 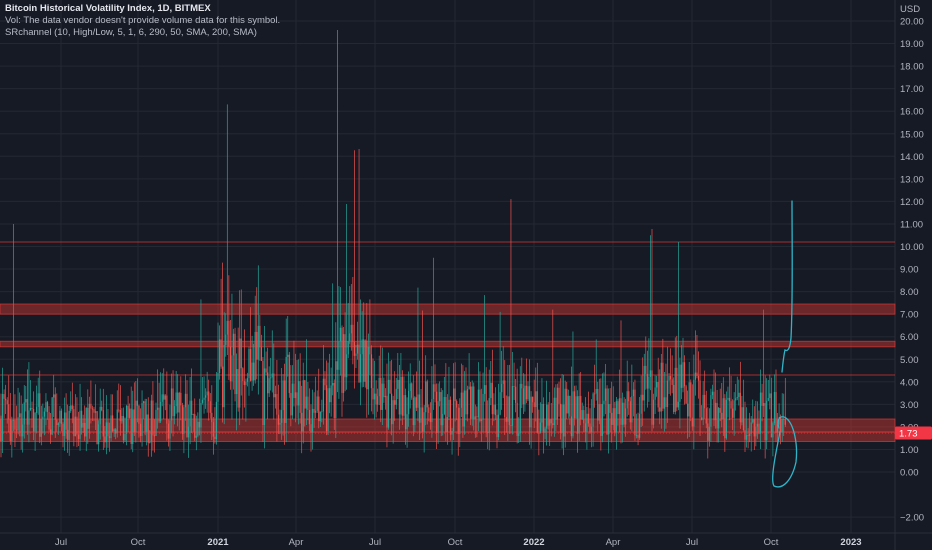 I want to click on time-tick-label: Jul, so click(x=61, y=542).